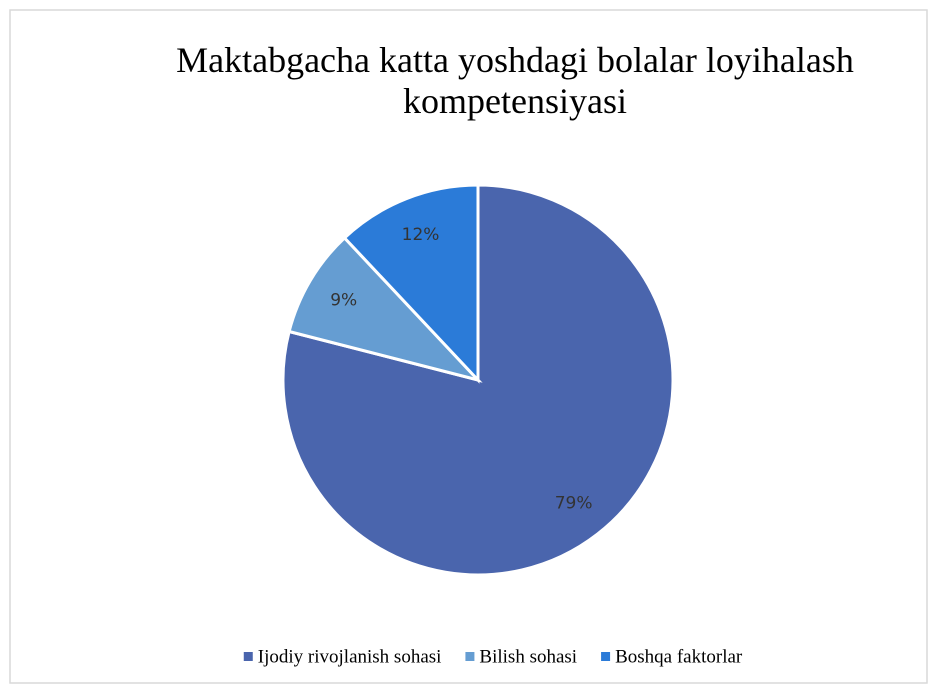  What do you see at coordinates (679, 656) in the screenshot?
I see `legend-label: Boshqa faktorlar` at bounding box center [679, 656].